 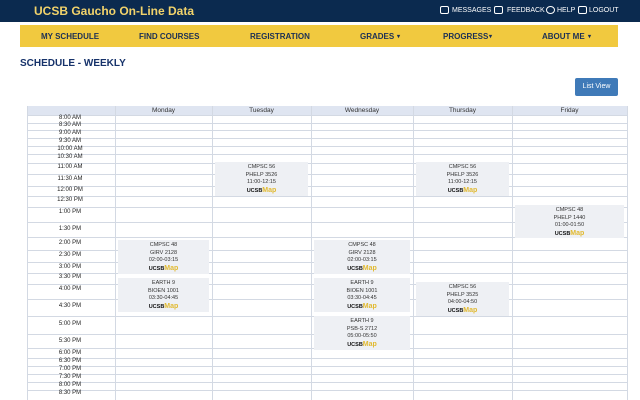 What do you see at coordinates (261, 182) in the screenshot?
I see `class-time: 11:00-12:15` at bounding box center [261, 182].